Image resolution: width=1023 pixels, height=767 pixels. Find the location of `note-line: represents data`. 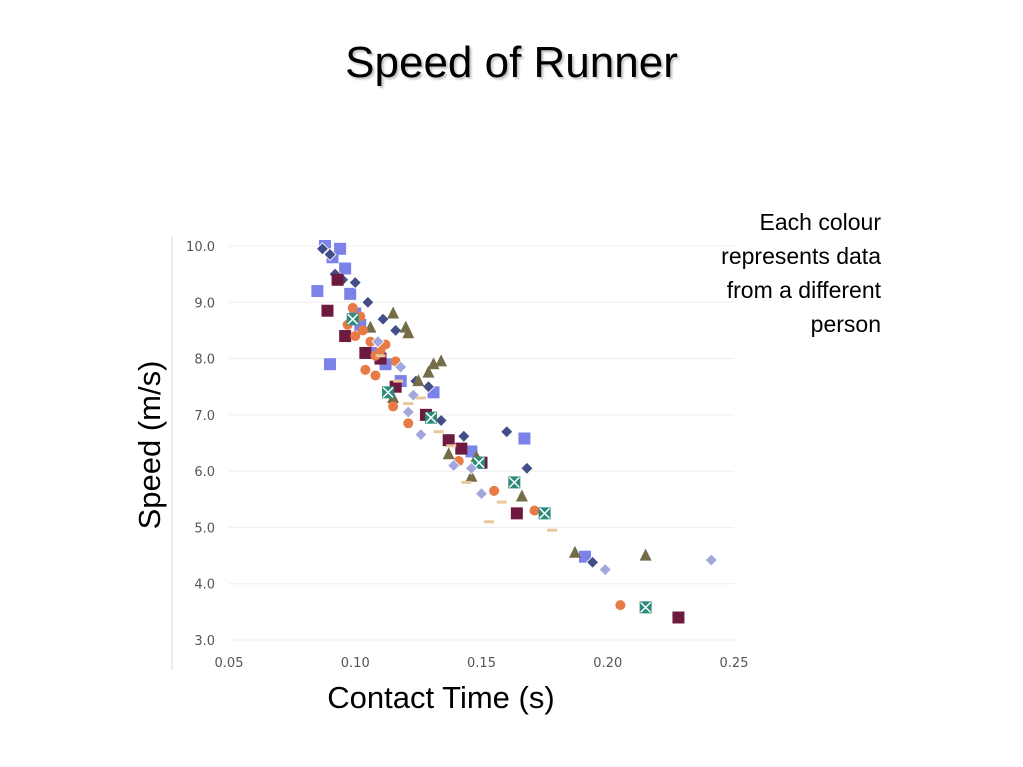

note-line: represents data is located at coordinates (801, 256).